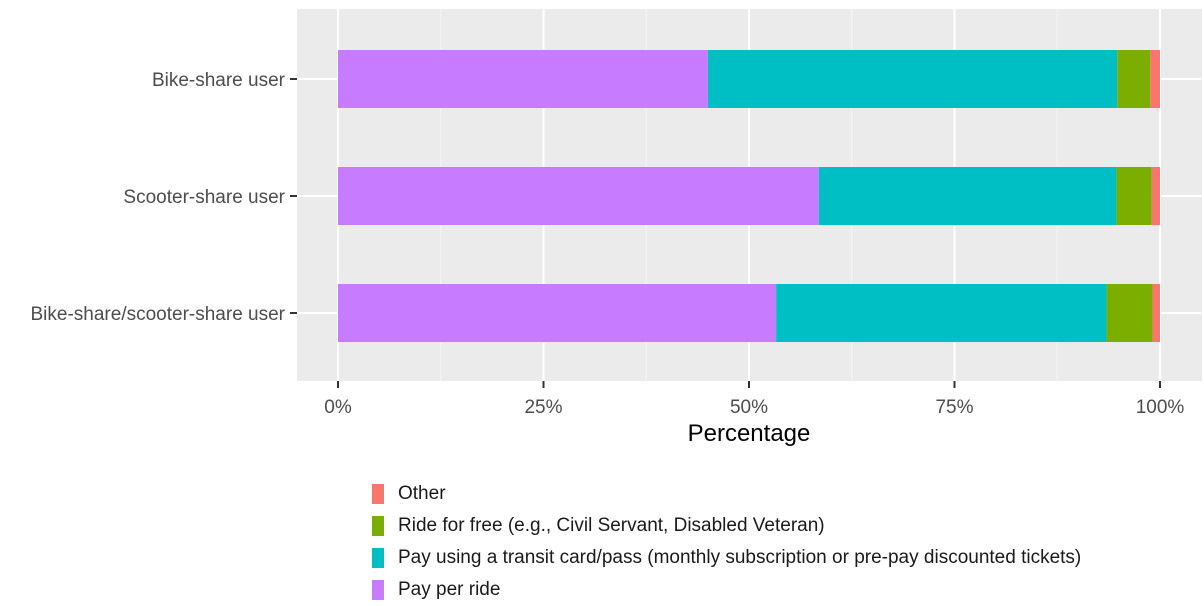 The image size is (1204, 606). Describe the element at coordinates (543, 407) in the screenshot. I see `x-tick-label: 25%` at that location.